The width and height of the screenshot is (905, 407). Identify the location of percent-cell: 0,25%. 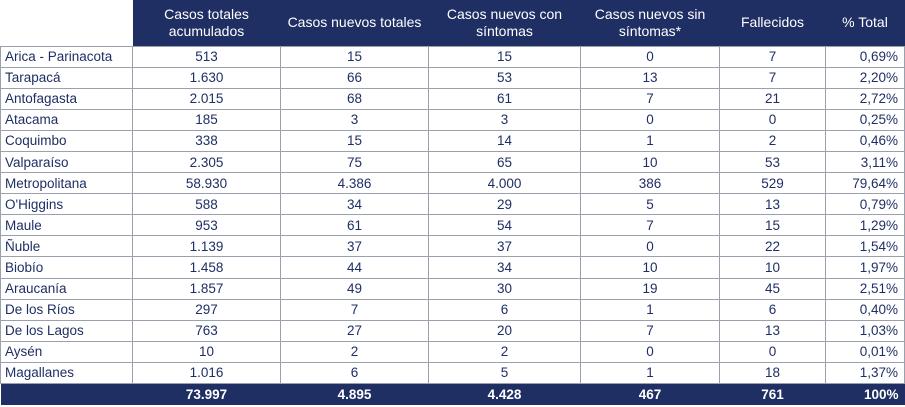
(865, 119).